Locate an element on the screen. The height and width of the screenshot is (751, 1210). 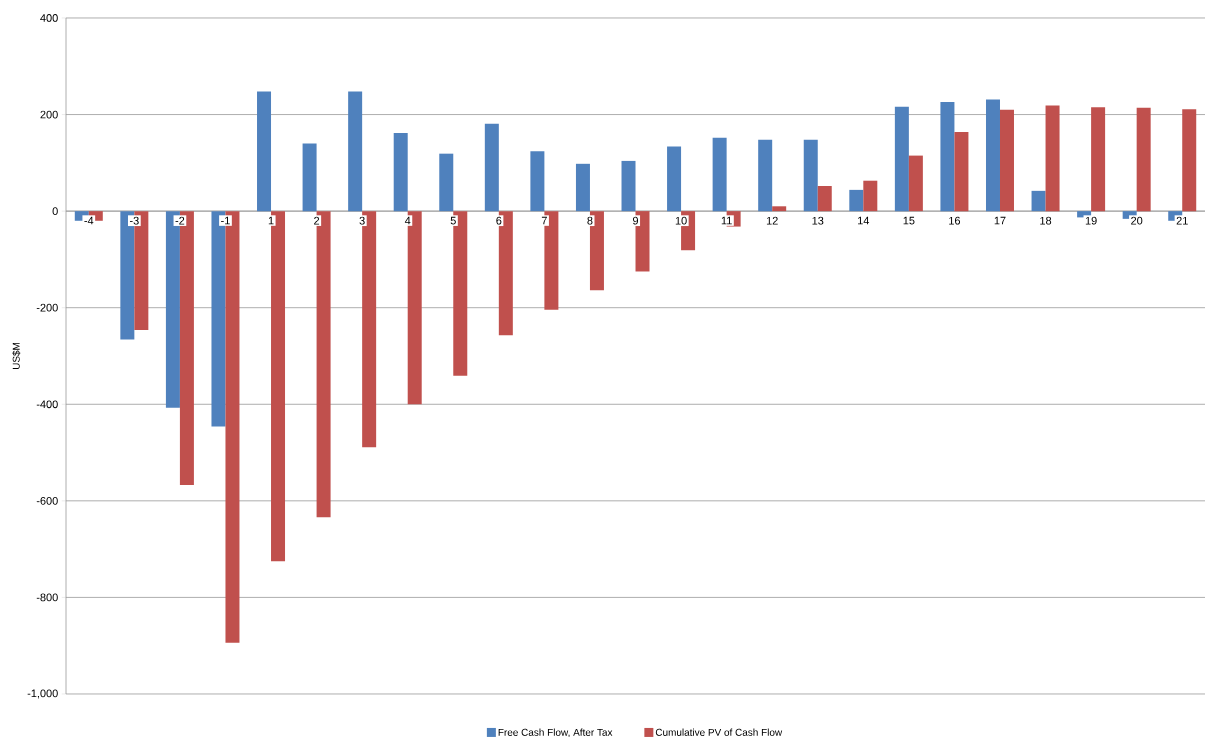
x-tick-label: 9 is located at coordinates (635, 220).